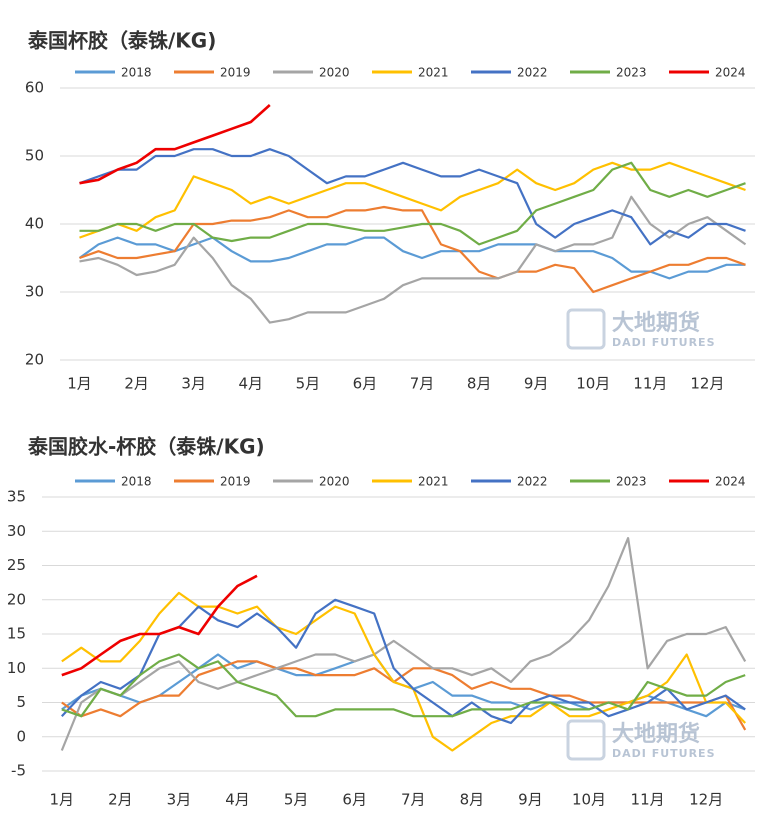 The image size is (768, 826). Describe the element at coordinates (21, 736) in the screenshot. I see `y-tick-label: 0` at that location.